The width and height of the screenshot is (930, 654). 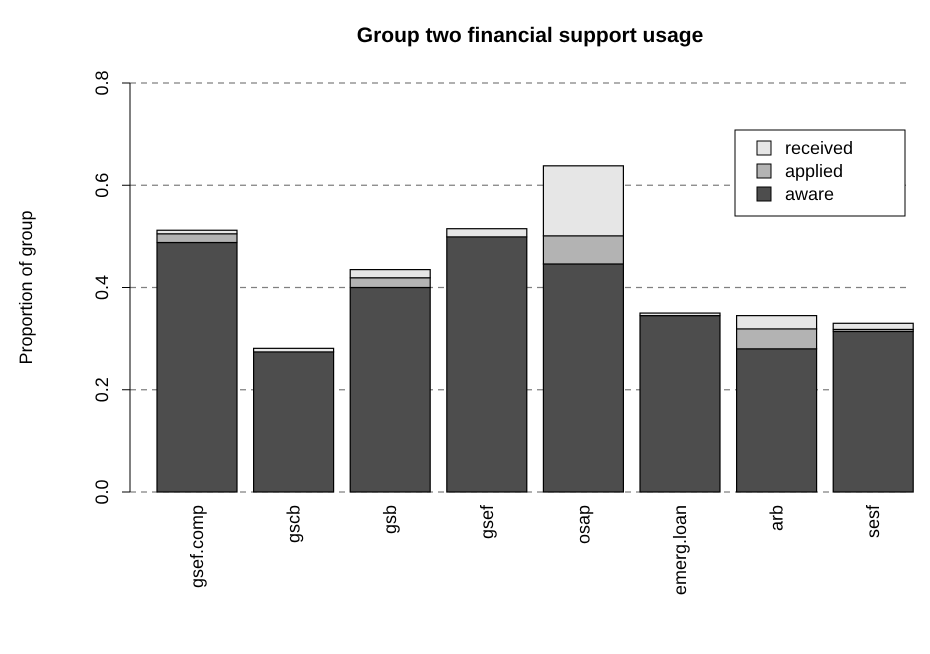 I want to click on x-tick-label: gsb, so click(x=390, y=519).